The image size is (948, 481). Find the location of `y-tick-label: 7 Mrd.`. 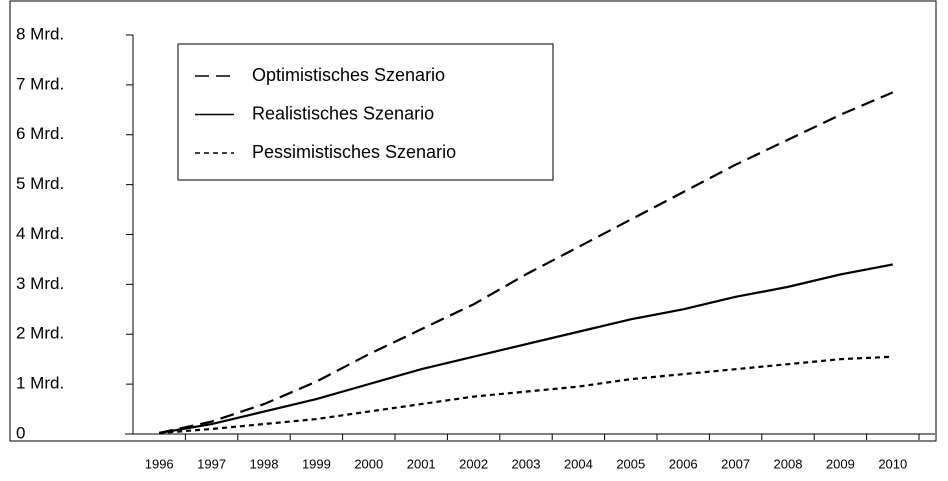

y-tick-label: 7 Mrd. is located at coordinates (40, 83).